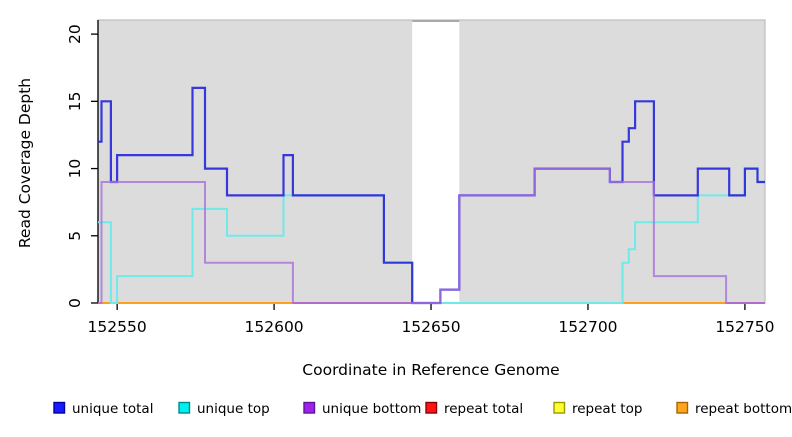 This screenshot has height=437, width=792. What do you see at coordinates (25, 163) in the screenshot?
I see `y-axis-label: Read Coverage Depth` at bounding box center [25, 163].